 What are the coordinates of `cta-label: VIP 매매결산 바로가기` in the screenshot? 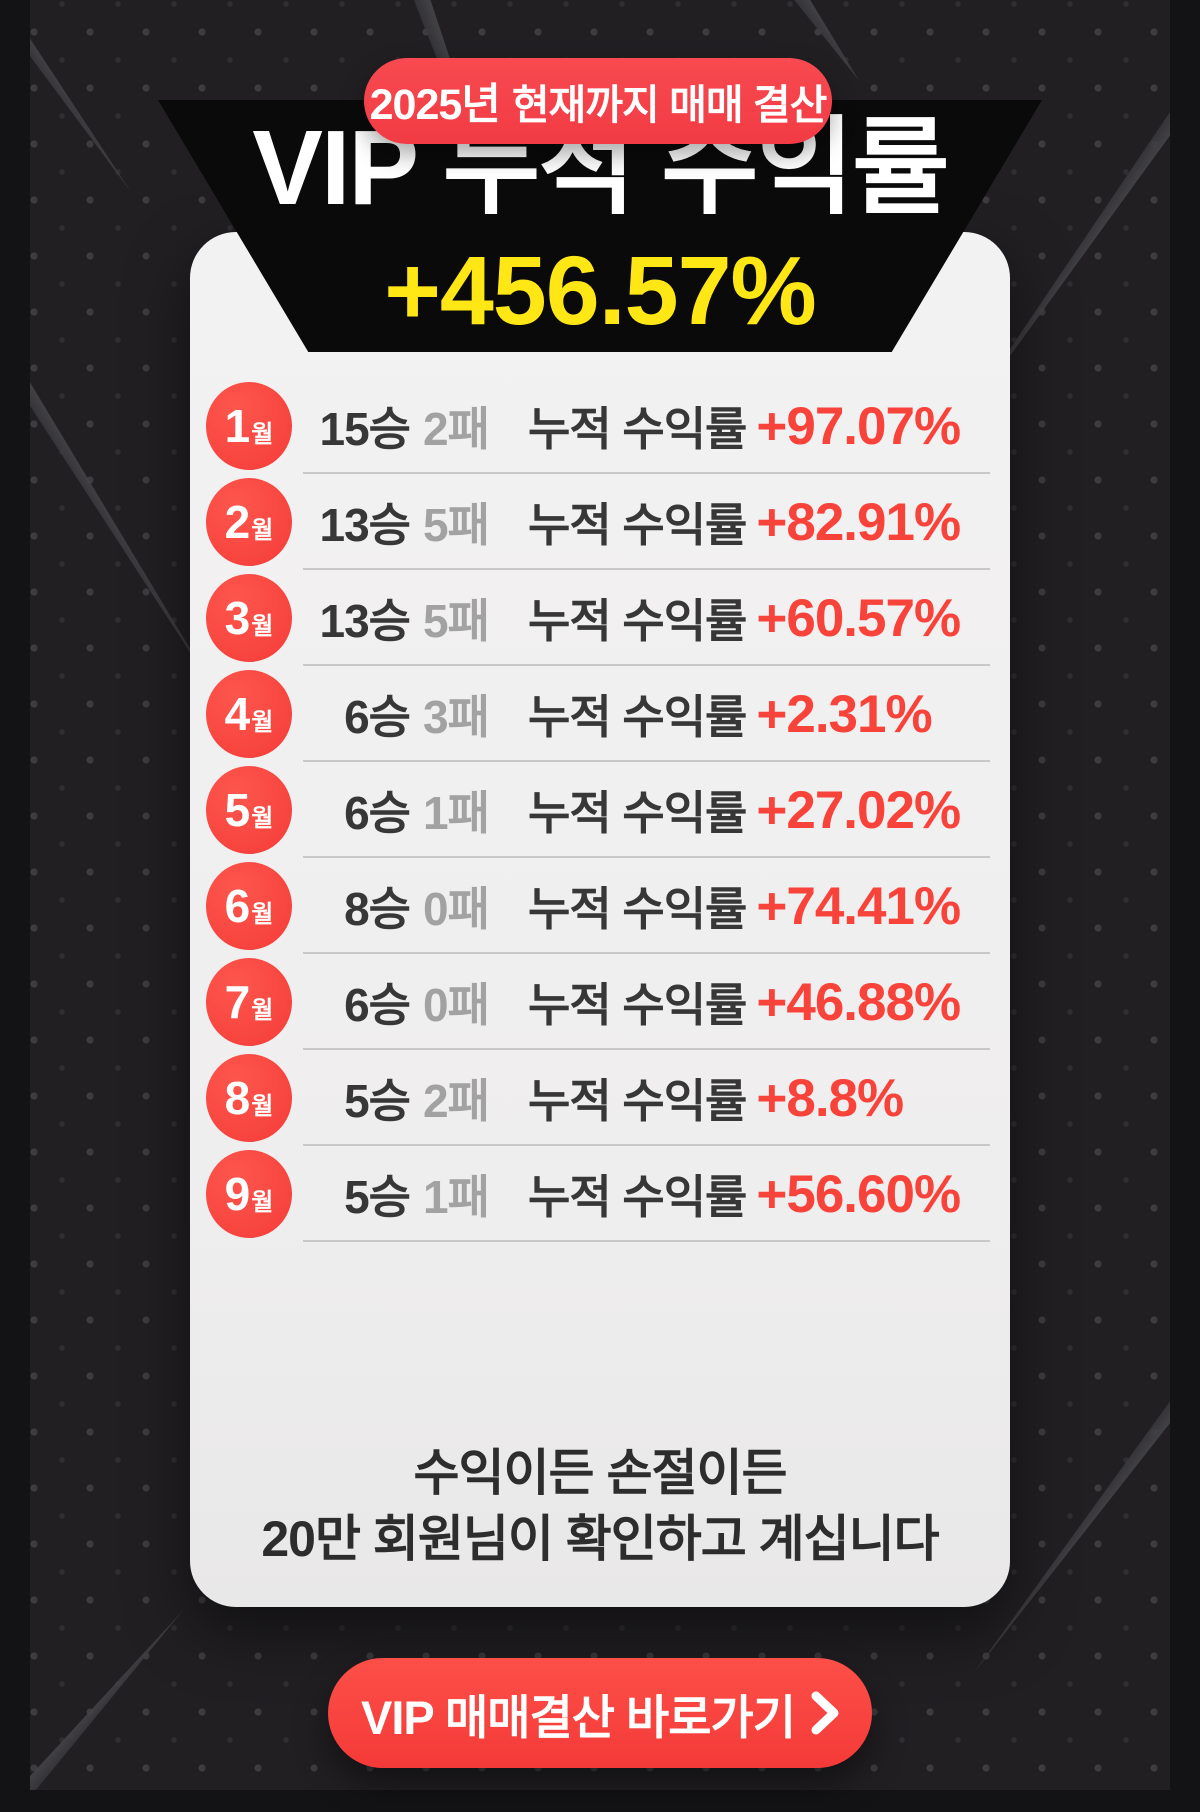 It's located at (578, 1717).